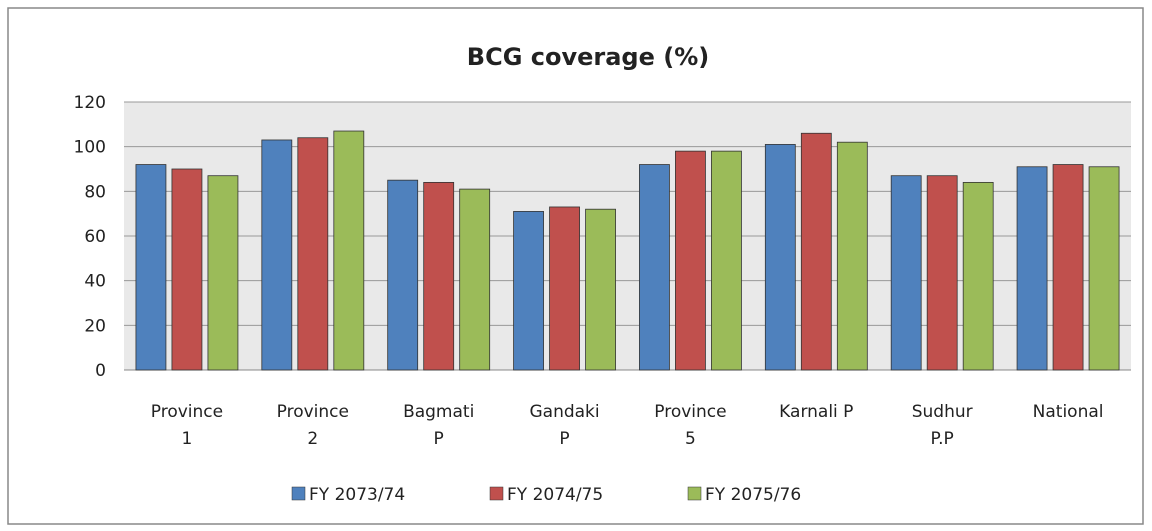  I want to click on chart-title: BCG coverage (%), so click(588, 57).